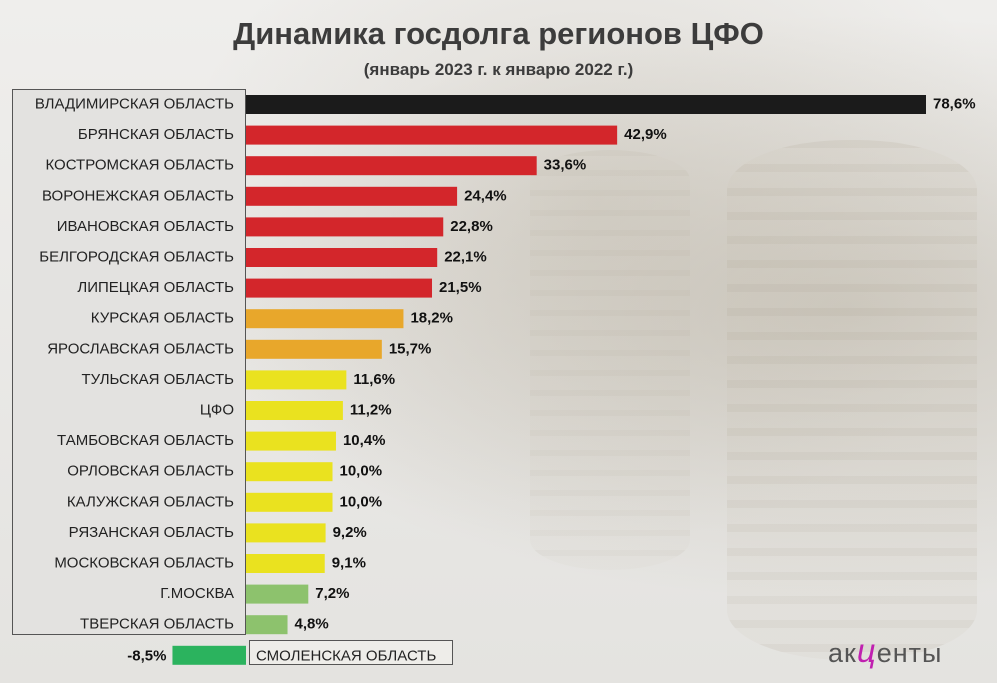 The image size is (997, 683). Describe the element at coordinates (162, 318) in the screenshot. I see `category-label: КУРСКАЯ ОБЛАСТЬ` at that location.